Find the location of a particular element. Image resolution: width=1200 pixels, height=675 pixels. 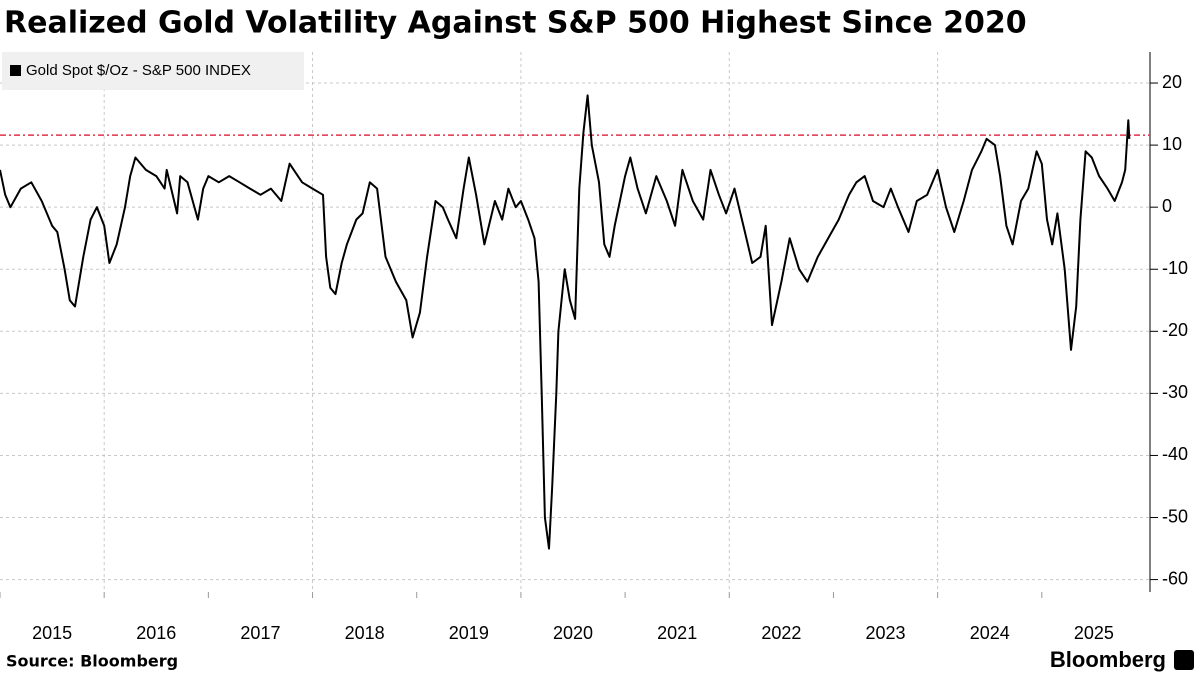

x-tick-label: 2023 is located at coordinates (886, 633).